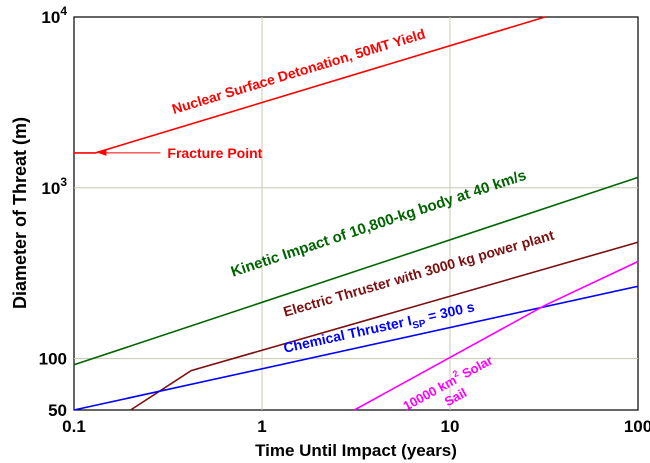 This screenshot has height=463, width=650. What do you see at coordinates (496, 335) in the screenshot?
I see `series-line-solar` at bounding box center [496, 335].